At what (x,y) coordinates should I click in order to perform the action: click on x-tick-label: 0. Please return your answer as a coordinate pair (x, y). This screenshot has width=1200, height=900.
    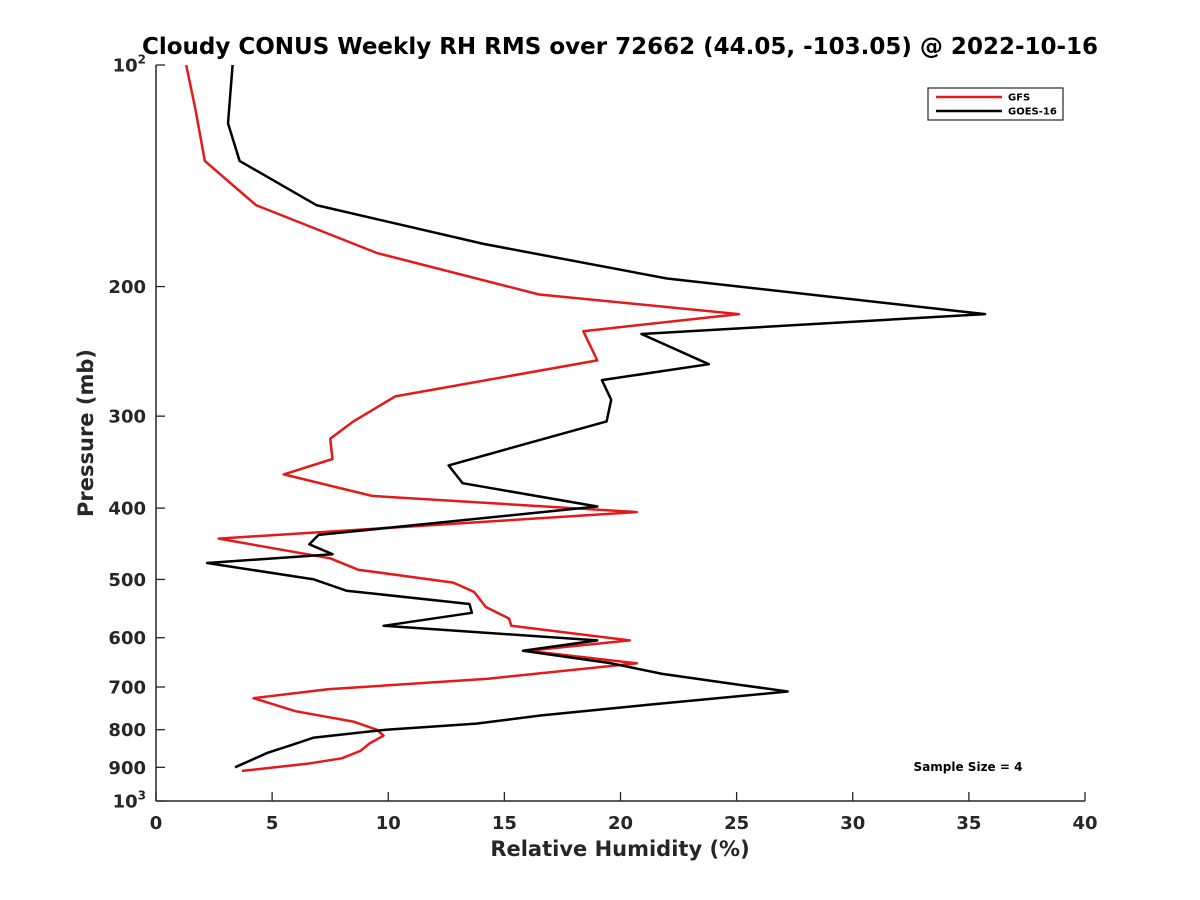
    Looking at the image, I should click on (156, 823).